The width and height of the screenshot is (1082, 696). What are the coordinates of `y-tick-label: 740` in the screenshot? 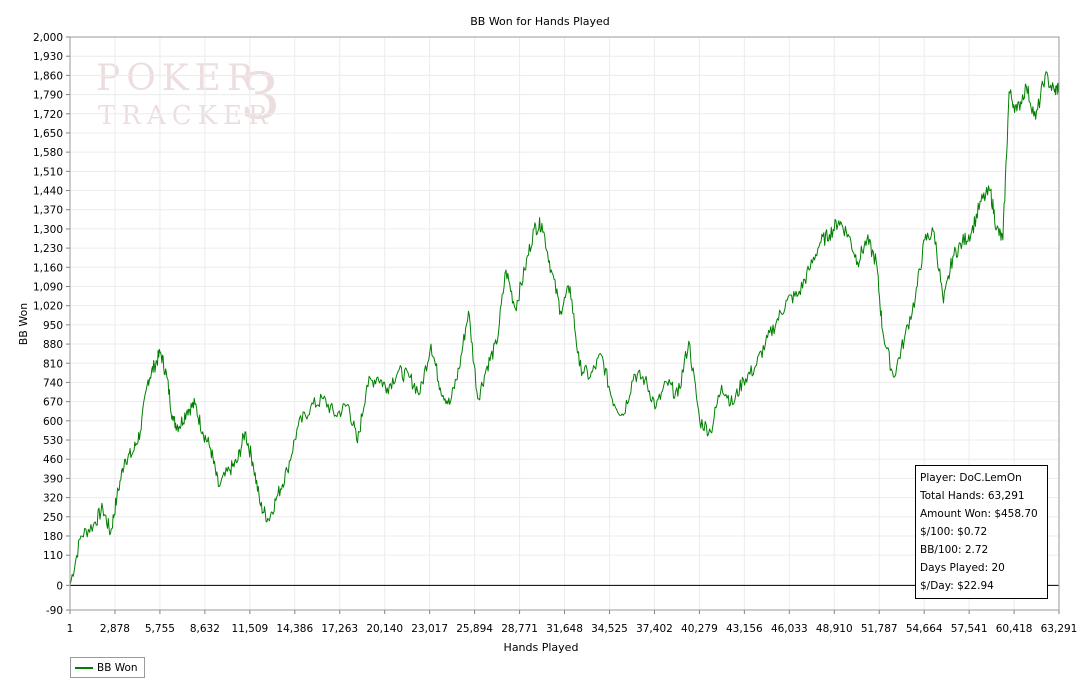 It's located at (53, 383).